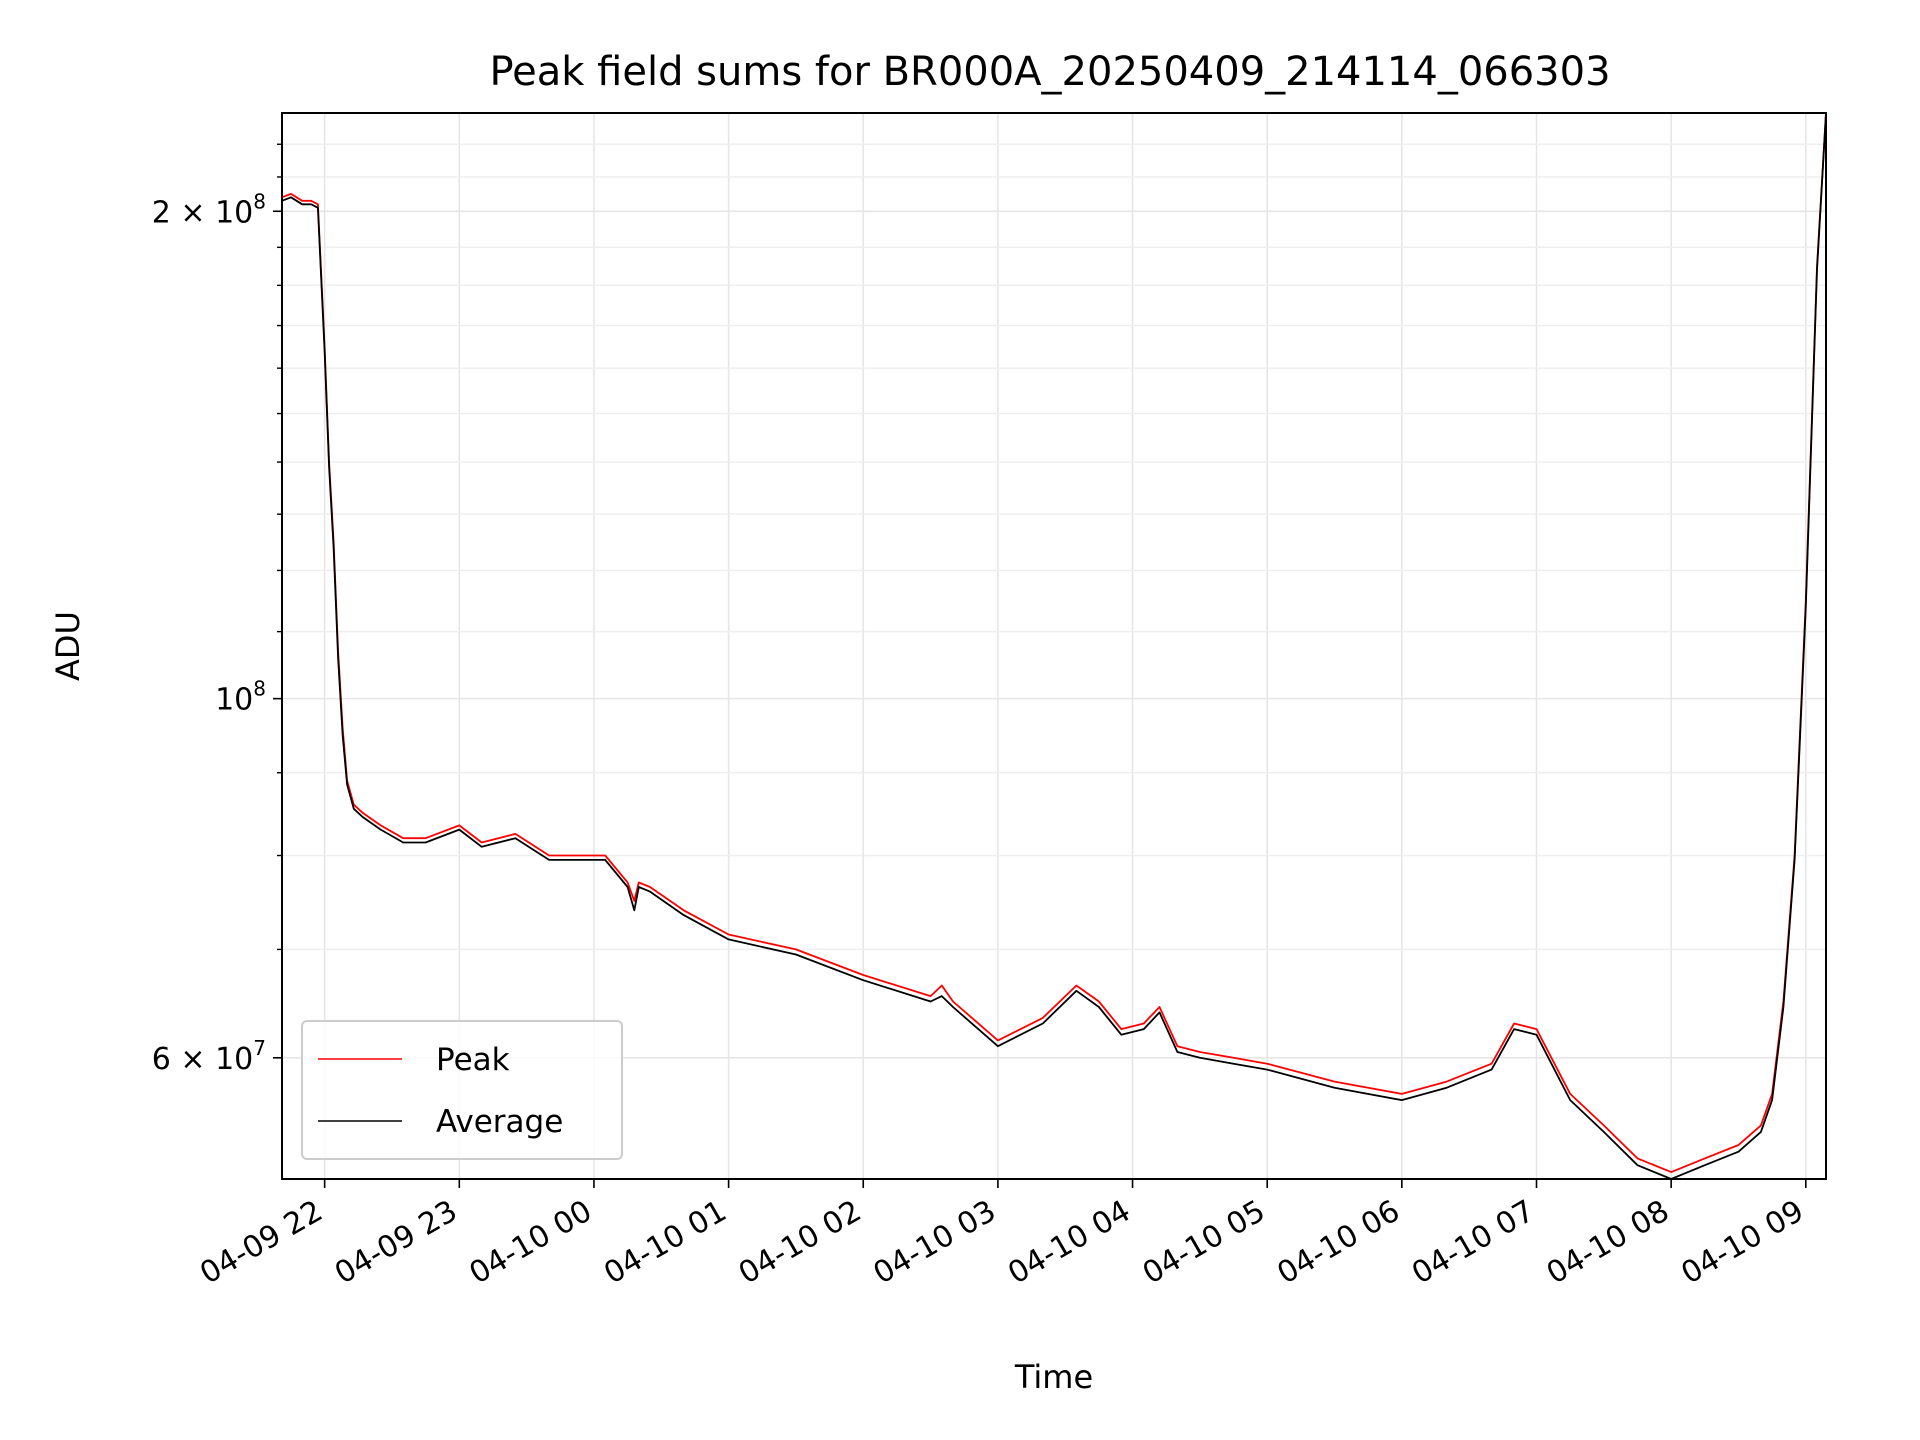 The image size is (1920, 1440). Describe the element at coordinates (209, 209) in the screenshot. I see `y-tick-label: 2 × 108` at that location.